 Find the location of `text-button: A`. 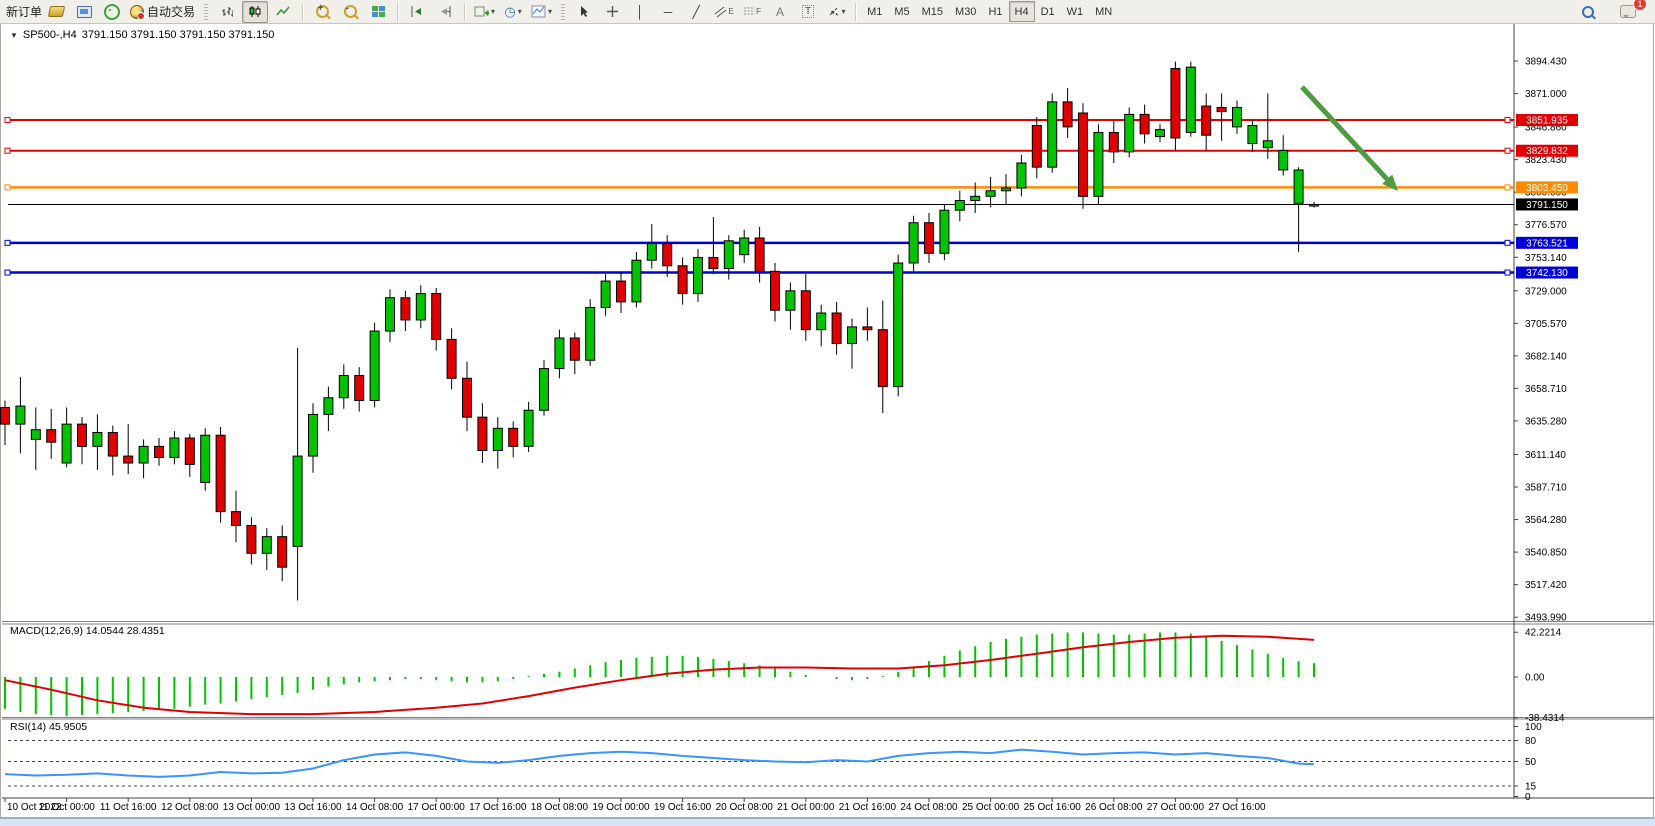

text-button: A is located at coordinates (780, 12).